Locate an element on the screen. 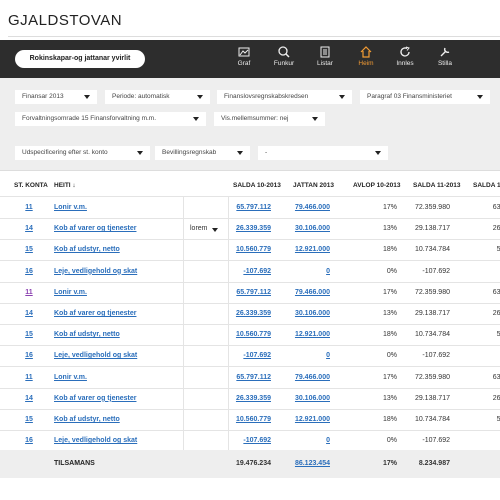 The height and width of the screenshot is (500, 500). row-select: lorem is located at coordinates (204, 229).